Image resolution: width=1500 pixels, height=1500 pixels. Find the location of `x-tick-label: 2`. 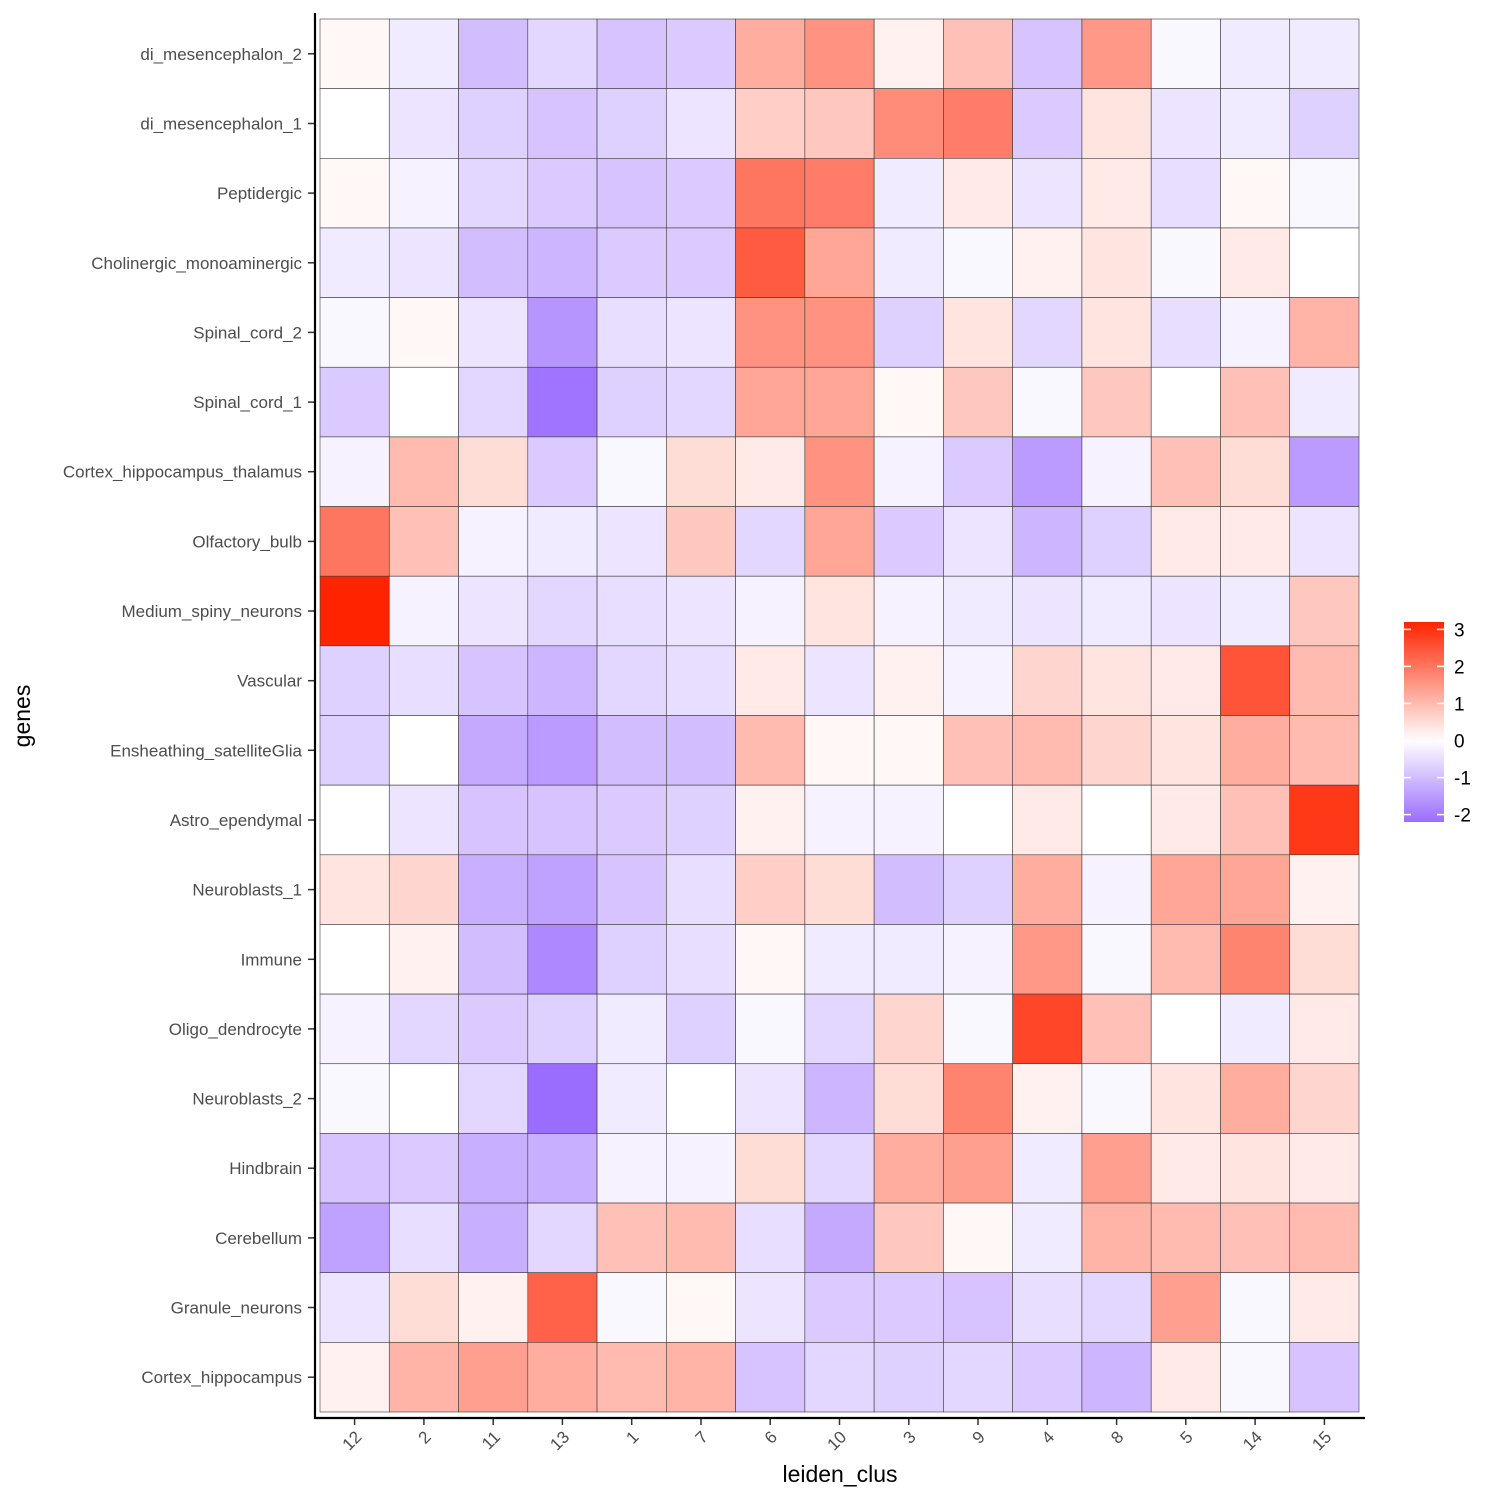

x-tick-label: 2 is located at coordinates (425, 1437).